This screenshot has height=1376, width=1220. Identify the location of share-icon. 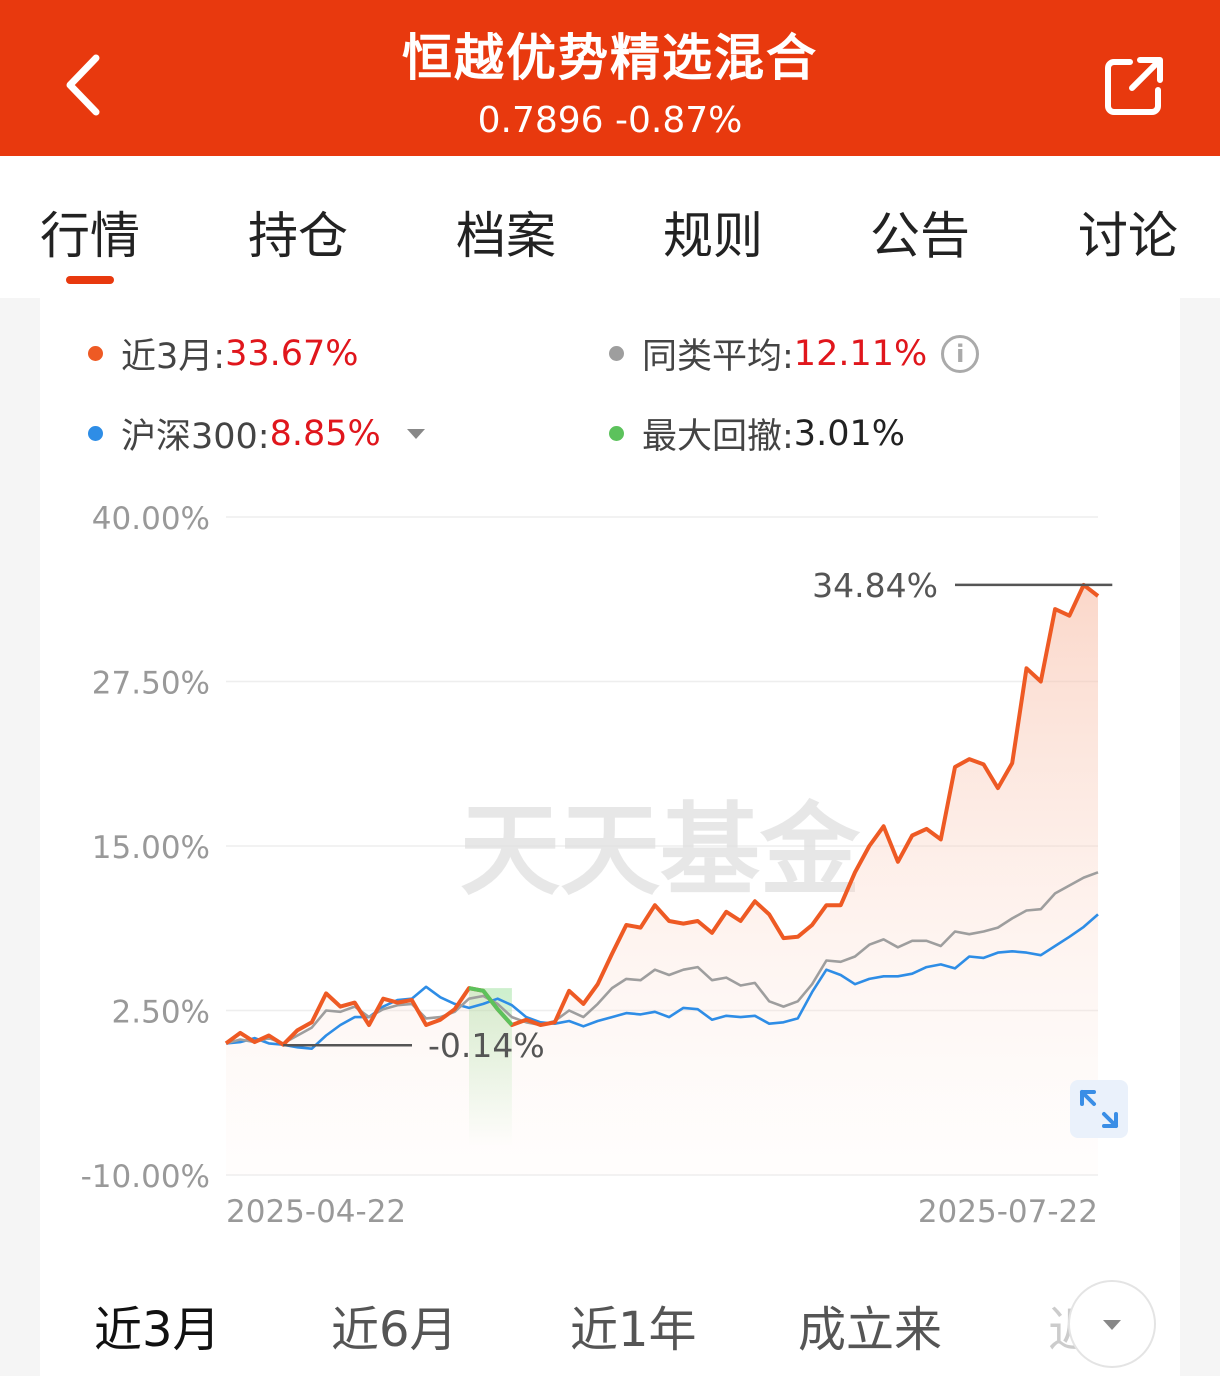
(1134, 86).